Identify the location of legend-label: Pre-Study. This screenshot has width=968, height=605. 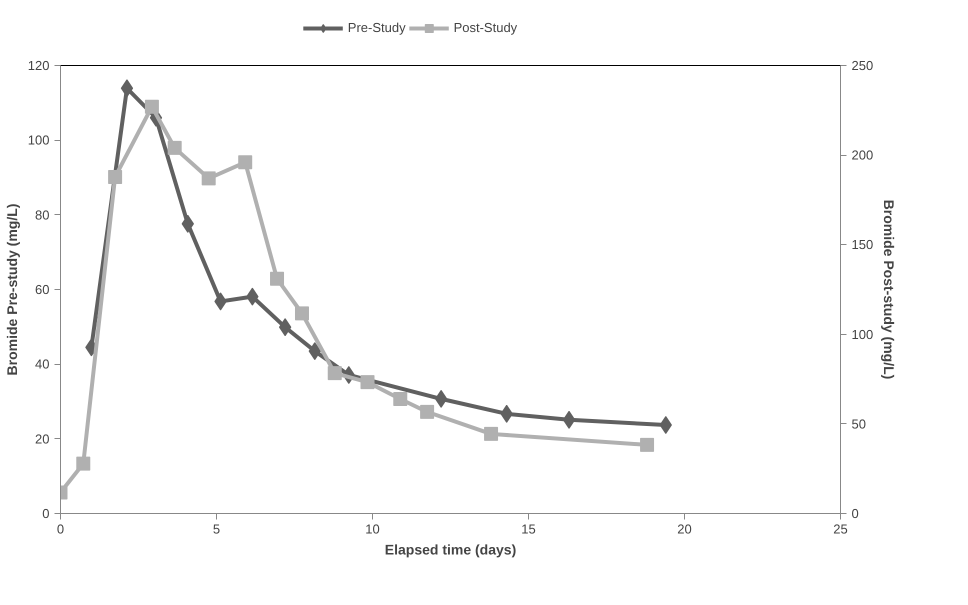
(377, 27).